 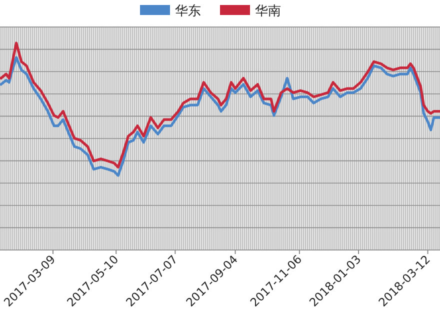 I want to click on legend-label: 华东, so click(x=188, y=11).